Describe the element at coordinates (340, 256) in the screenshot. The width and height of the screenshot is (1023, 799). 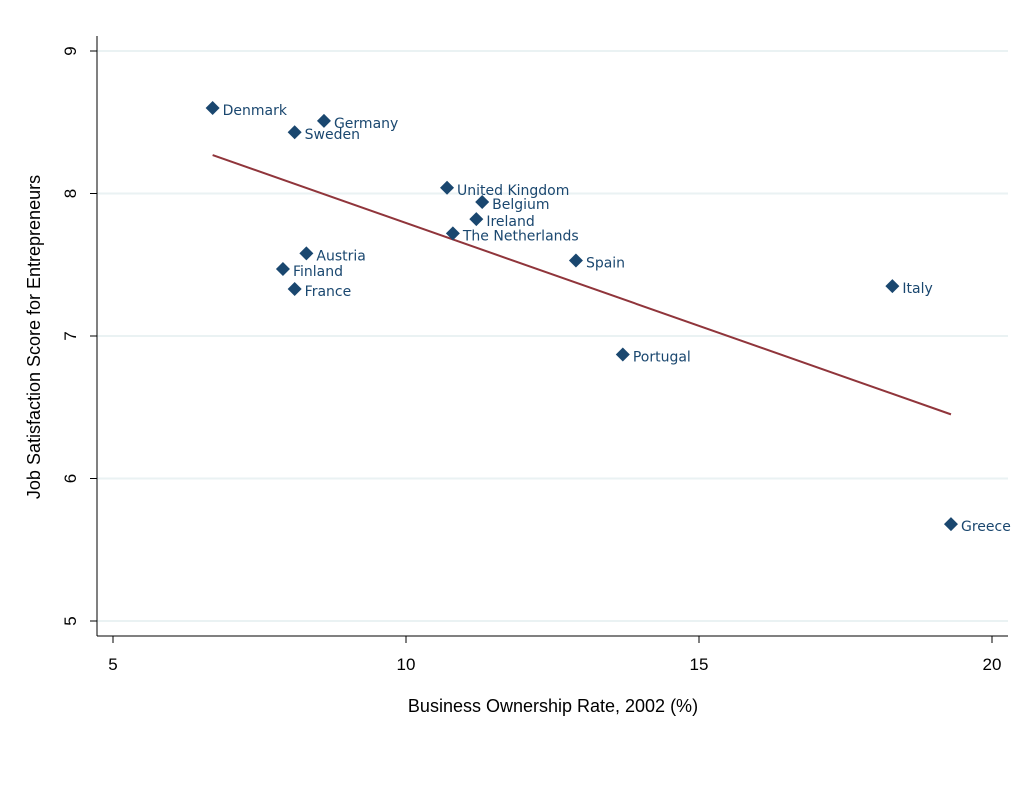
I see `data-point-label: Austria` at that location.